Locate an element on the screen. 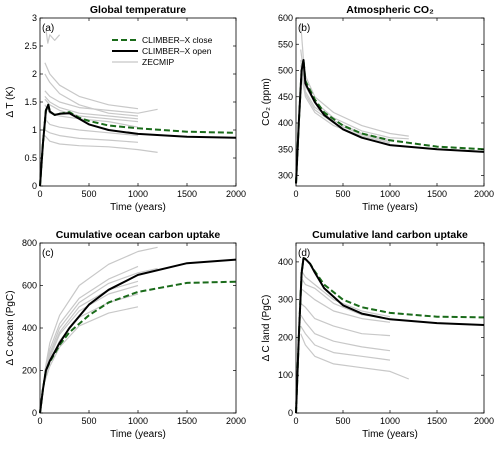  panel-letter: (b) is located at coordinates (304, 28).